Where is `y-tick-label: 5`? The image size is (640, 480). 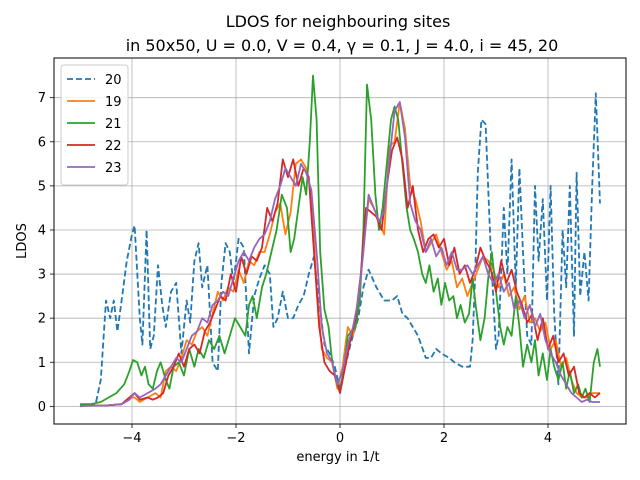 y-tick-label: 5 is located at coordinates (42, 186).